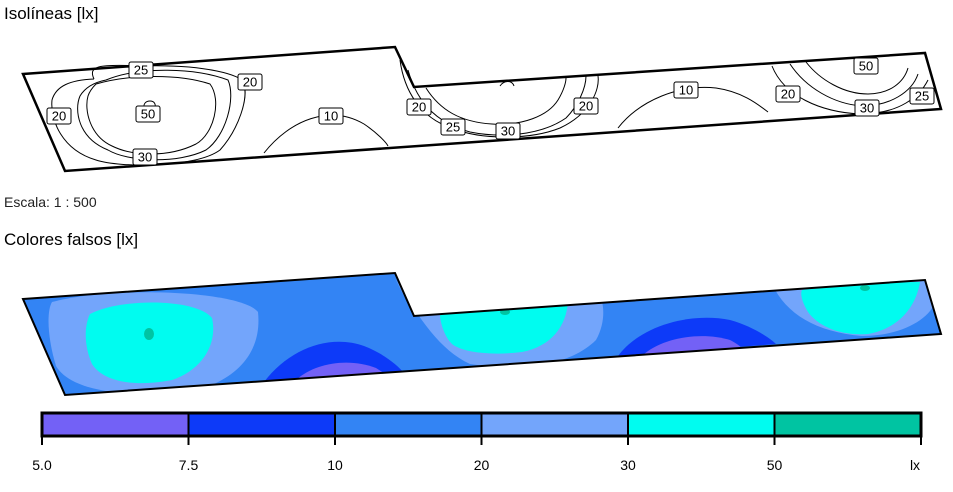 Image resolution: width=953 pixels, height=492 pixels. What do you see at coordinates (149, 343) in the screenshot?
I see `fc-zone-30-50-left` at bounding box center [149, 343].